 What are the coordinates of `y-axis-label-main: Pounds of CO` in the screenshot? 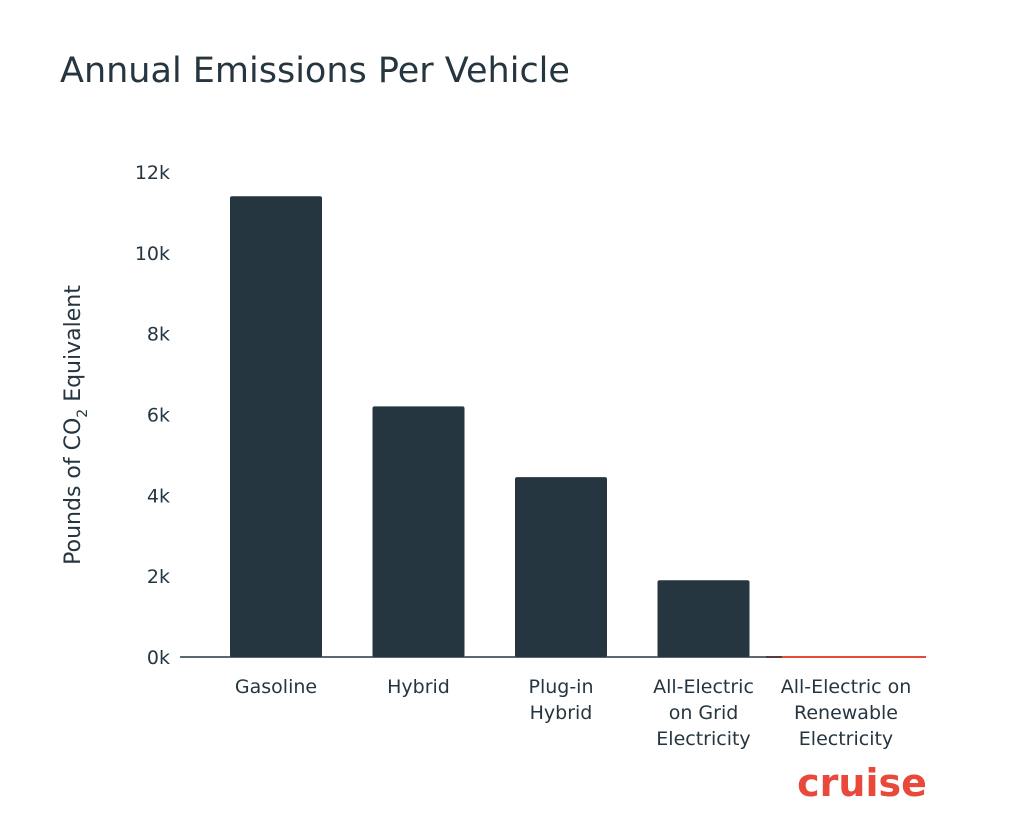 It's located at (73, 491).